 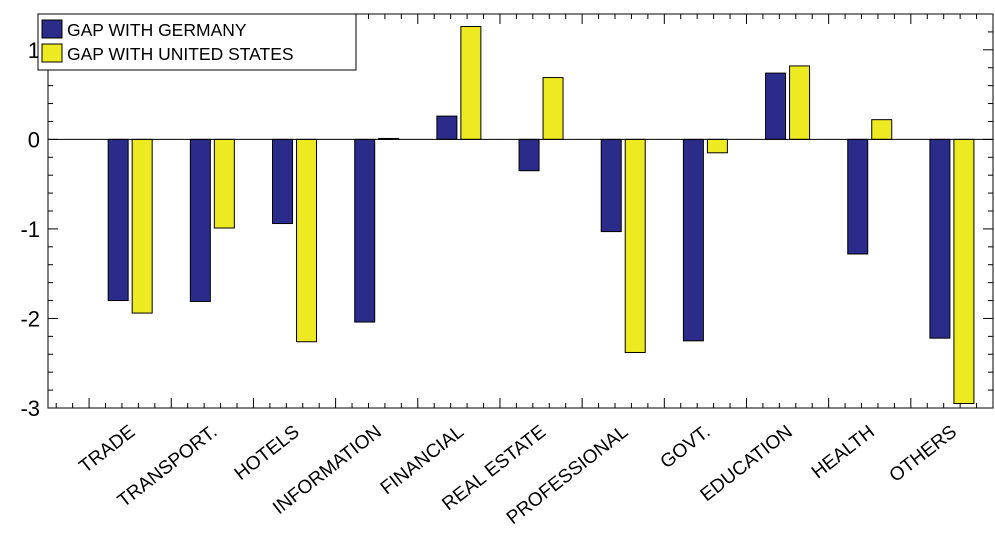 What do you see at coordinates (940, 238) in the screenshot?
I see `bar-germany-others` at bounding box center [940, 238].